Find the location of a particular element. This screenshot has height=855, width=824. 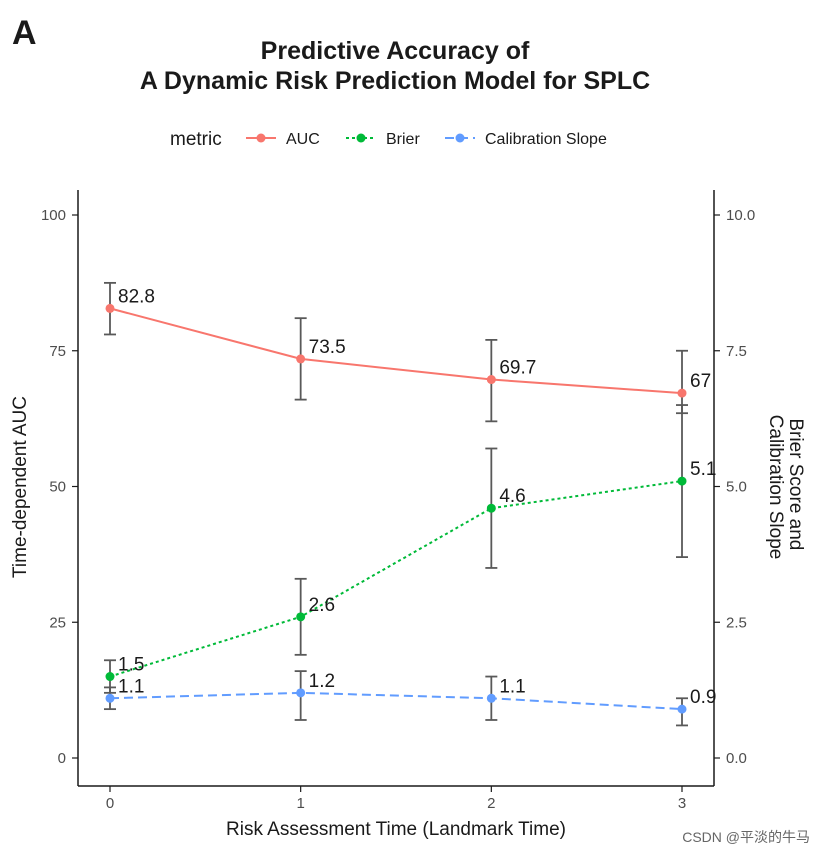

y-right-tick-label: 5.0 is located at coordinates (736, 487).